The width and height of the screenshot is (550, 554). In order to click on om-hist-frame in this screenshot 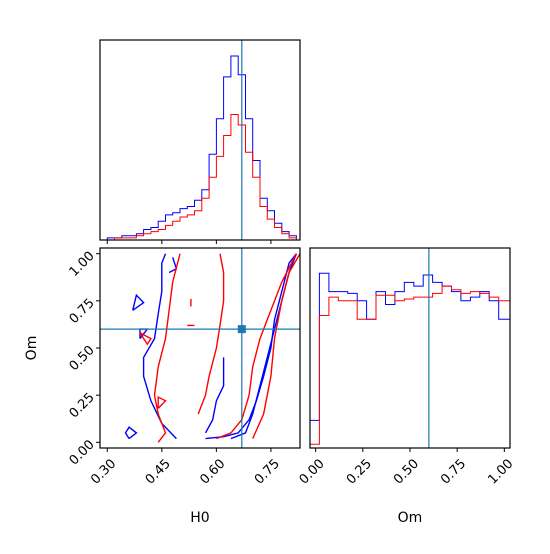, I will do `click(410, 348)`.